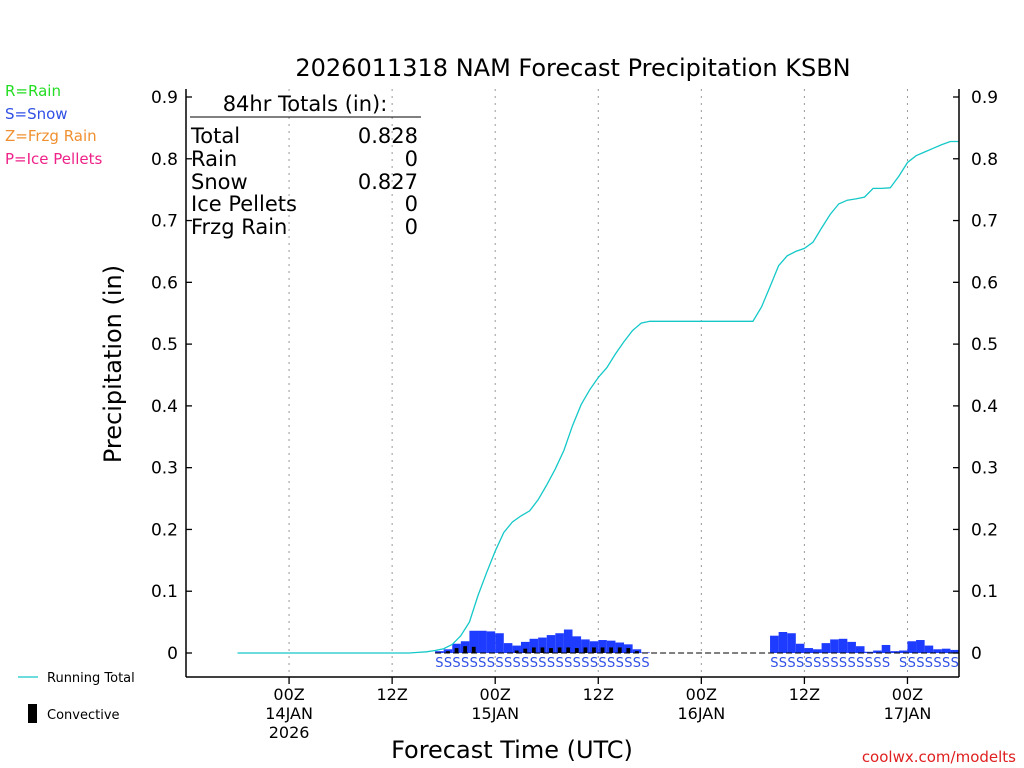 This screenshot has height=768, width=1024. What do you see at coordinates (620, 663) in the screenshot?
I see `snow-marker-hour-45: S` at bounding box center [620, 663].